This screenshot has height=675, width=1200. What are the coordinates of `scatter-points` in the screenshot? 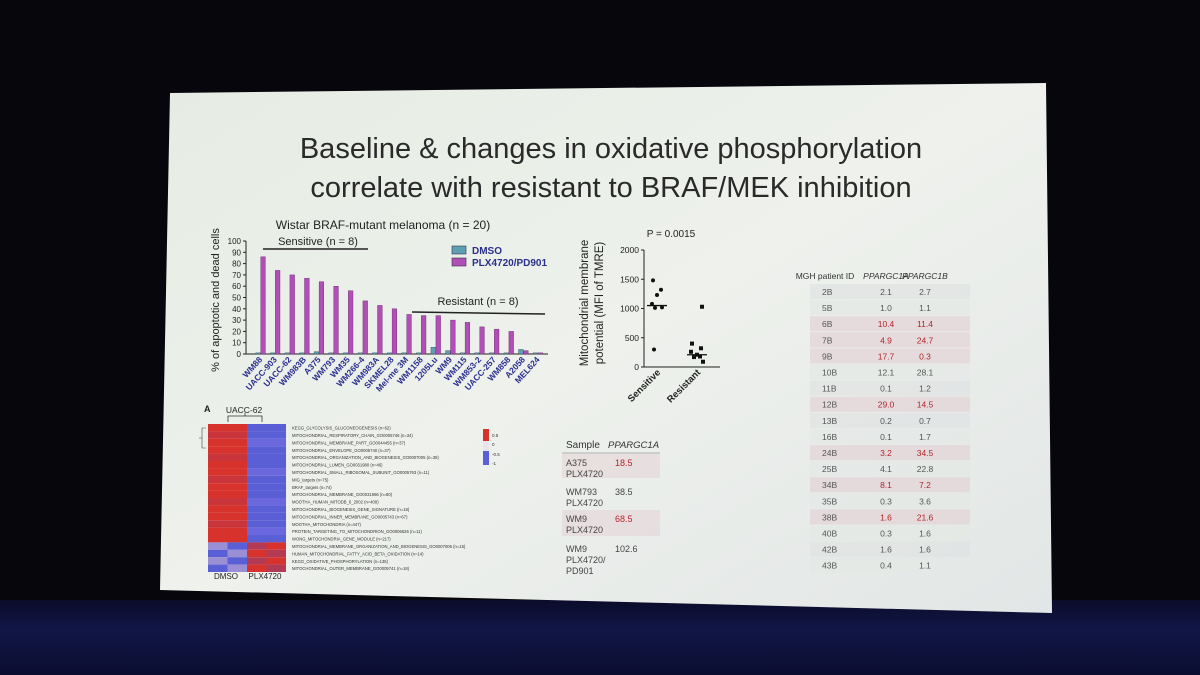 It's located at (677, 321).